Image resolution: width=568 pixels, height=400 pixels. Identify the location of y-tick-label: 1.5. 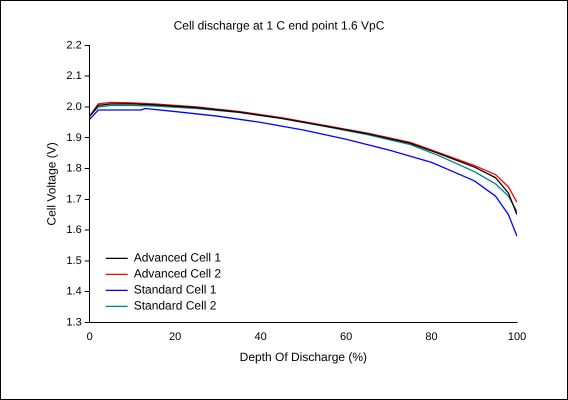
(74, 260).